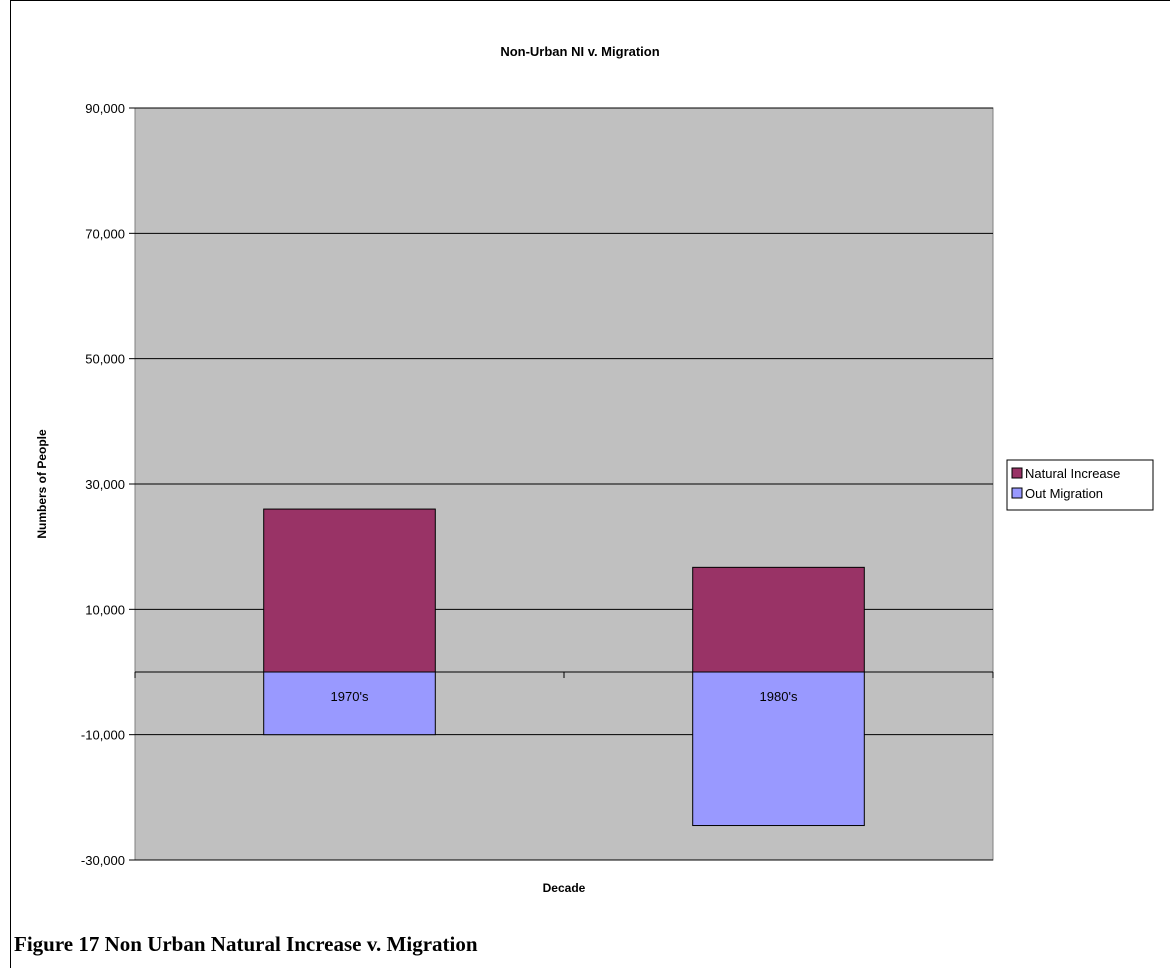  What do you see at coordinates (350, 696) in the screenshot?
I see `category-label: 1970's` at bounding box center [350, 696].